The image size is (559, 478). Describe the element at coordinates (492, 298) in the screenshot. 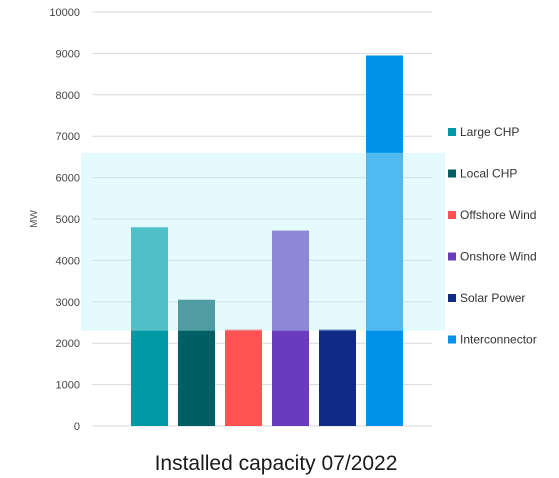

I see `legend-label: Solar Power` at that location.